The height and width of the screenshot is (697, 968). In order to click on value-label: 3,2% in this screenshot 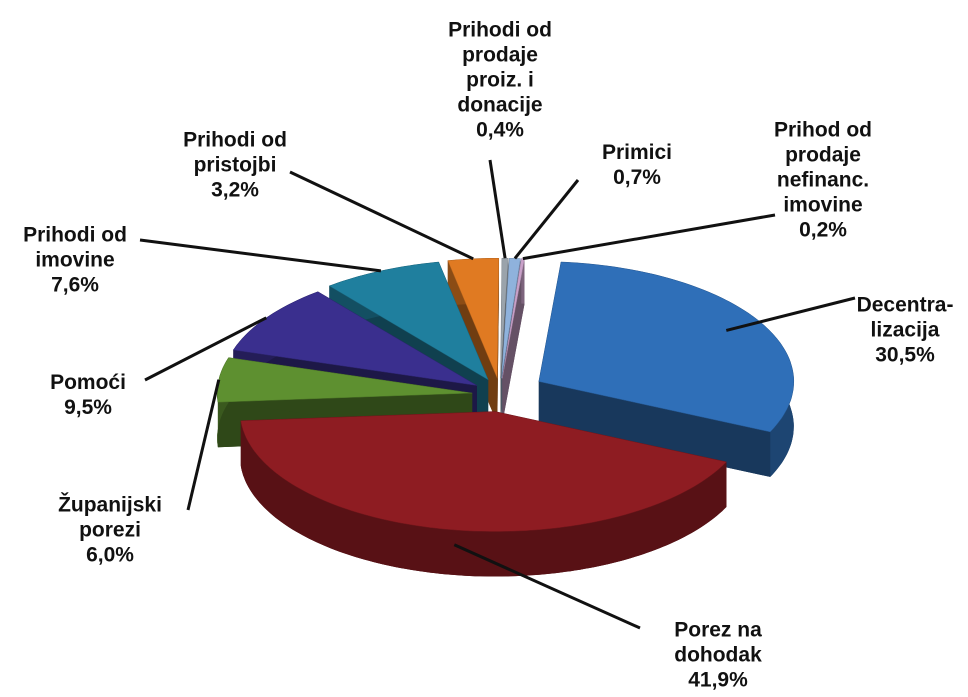, I will do `click(235, 190)`.